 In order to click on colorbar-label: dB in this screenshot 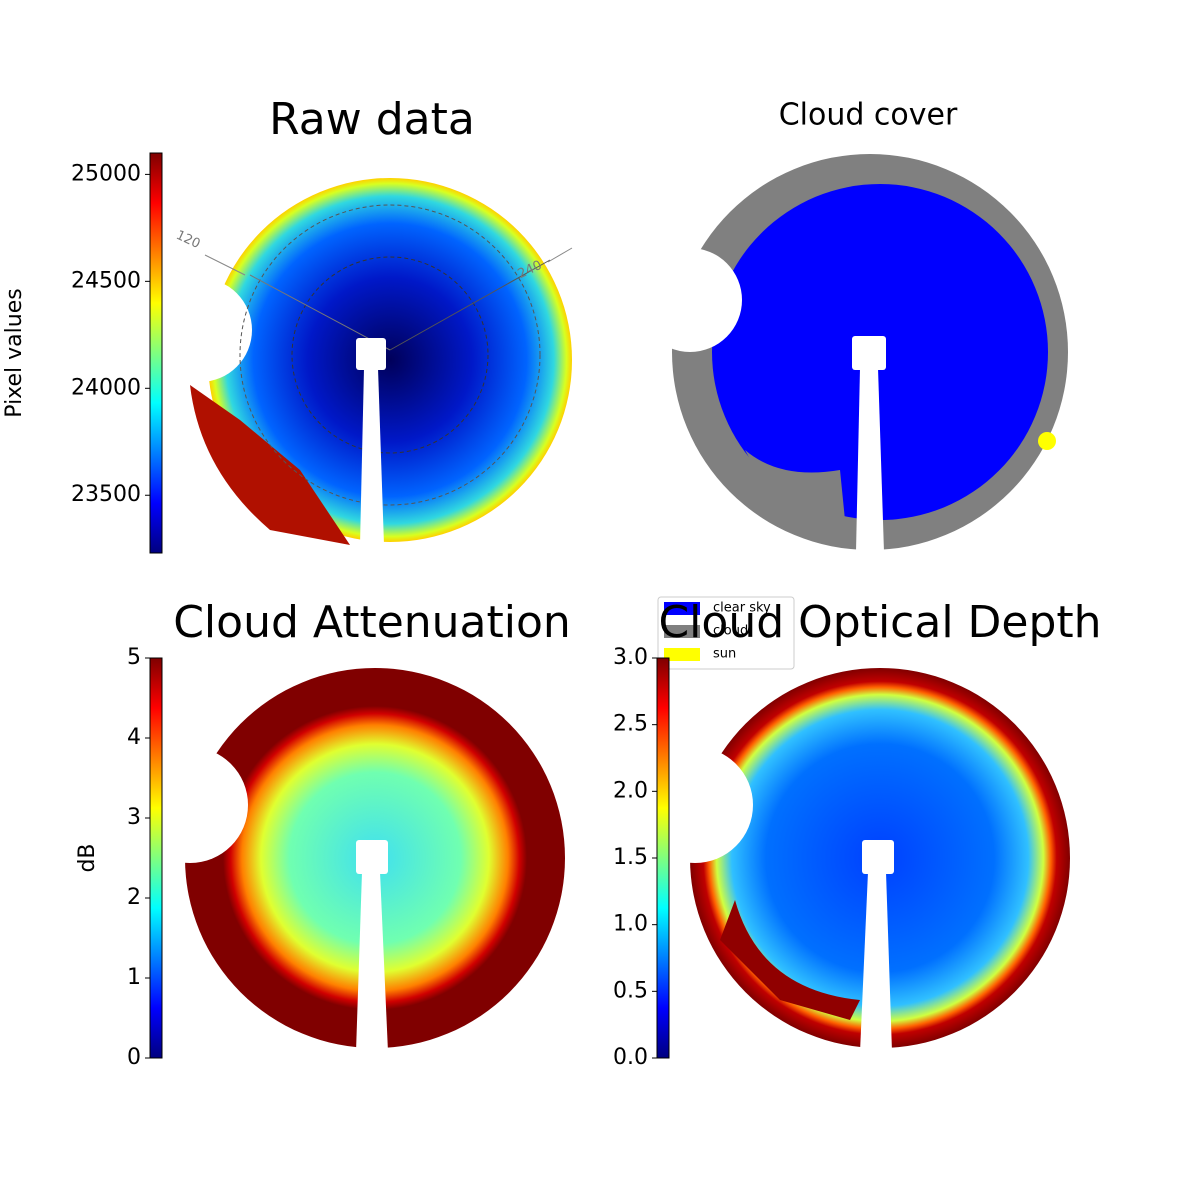, I will do `click(87, 857)`.